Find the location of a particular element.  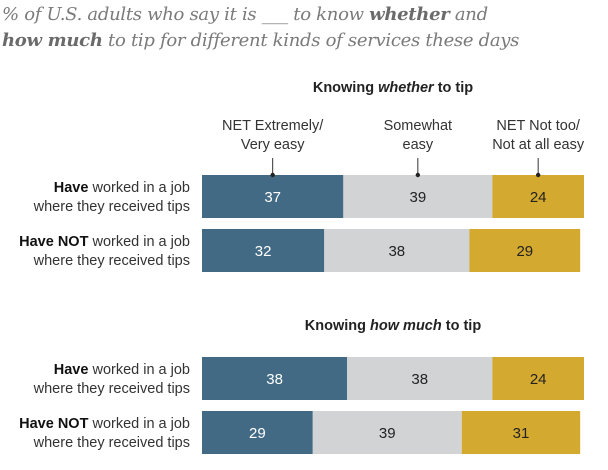

legend-label: NET Extremely/ is located at coordinates (273, 126).